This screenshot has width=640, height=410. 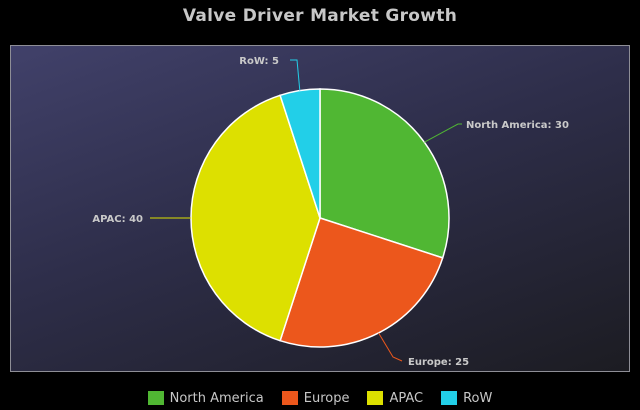 What do you see at coordinates (326, 398) in the screenshot?
I see `legend-label: Europe` at bounding box center [326, 398].